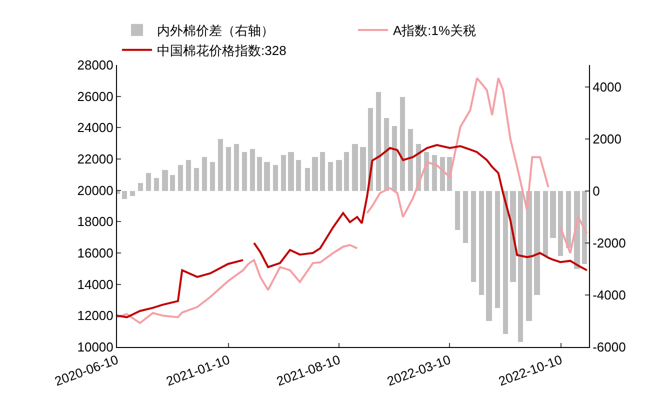 This screenshot has height=419, width=649. I want to click on y-tick-label: 28000, so click(95, 65).